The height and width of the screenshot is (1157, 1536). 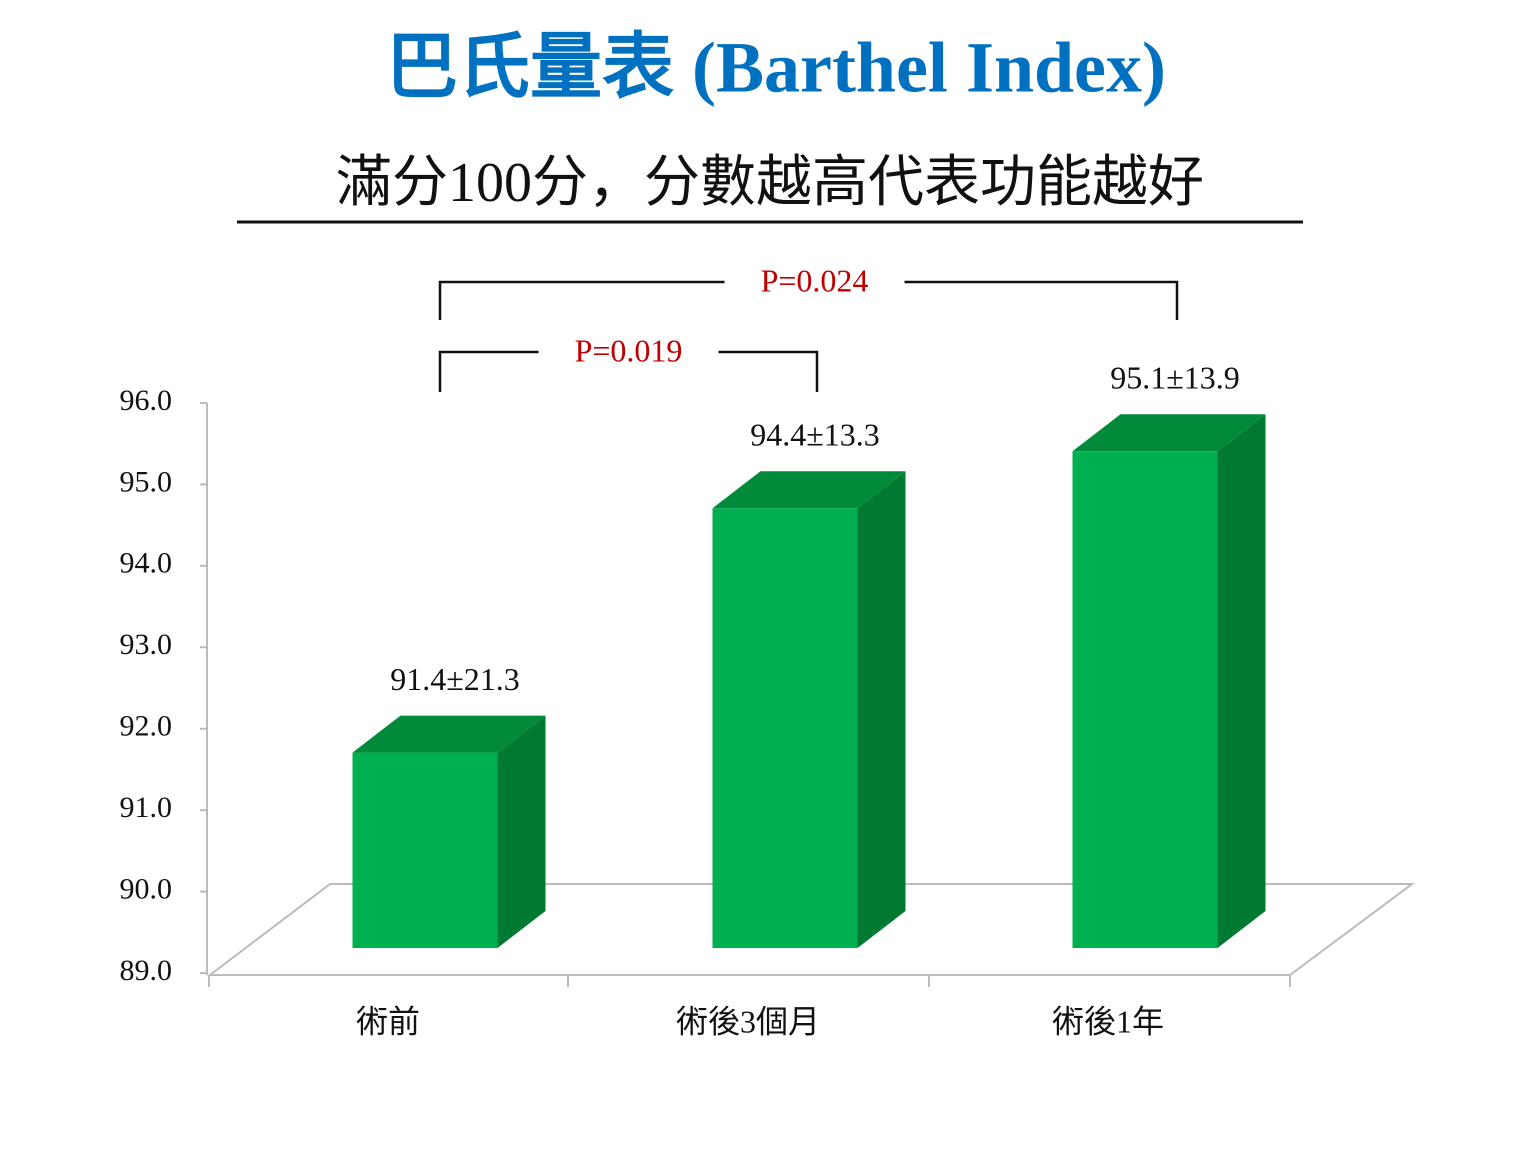 I want to click on x-tick-label: 術前, so click(x=388, y=1021).